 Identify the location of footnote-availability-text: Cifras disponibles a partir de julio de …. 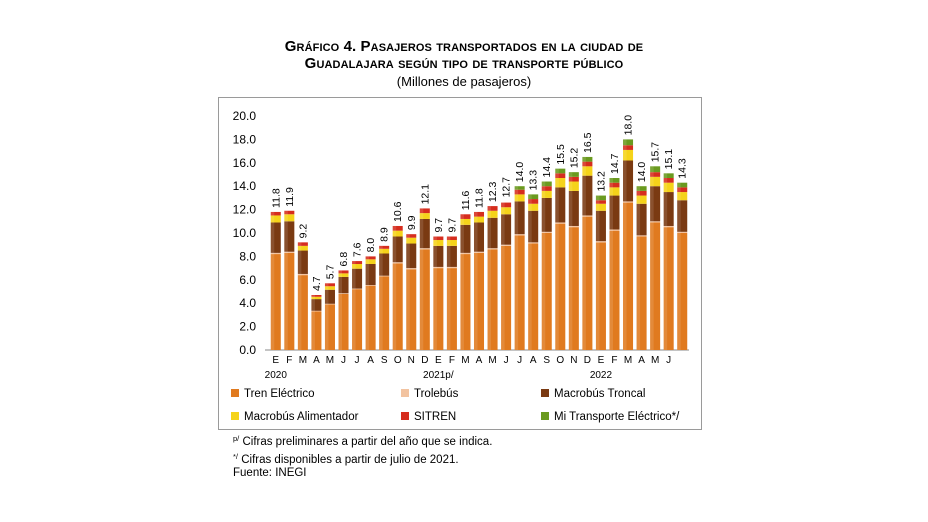
(348, 459).